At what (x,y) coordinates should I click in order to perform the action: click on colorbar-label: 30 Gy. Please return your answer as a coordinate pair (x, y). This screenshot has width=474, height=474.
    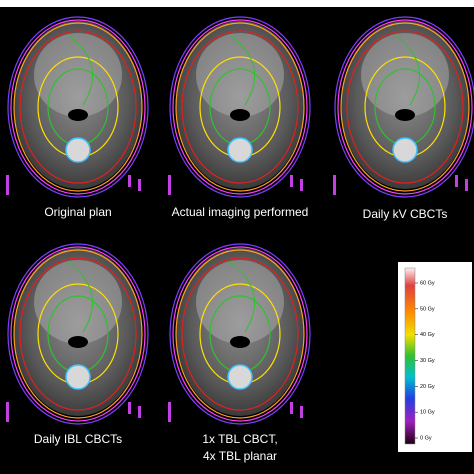
    Looking at the image, I should click on (427, 361).